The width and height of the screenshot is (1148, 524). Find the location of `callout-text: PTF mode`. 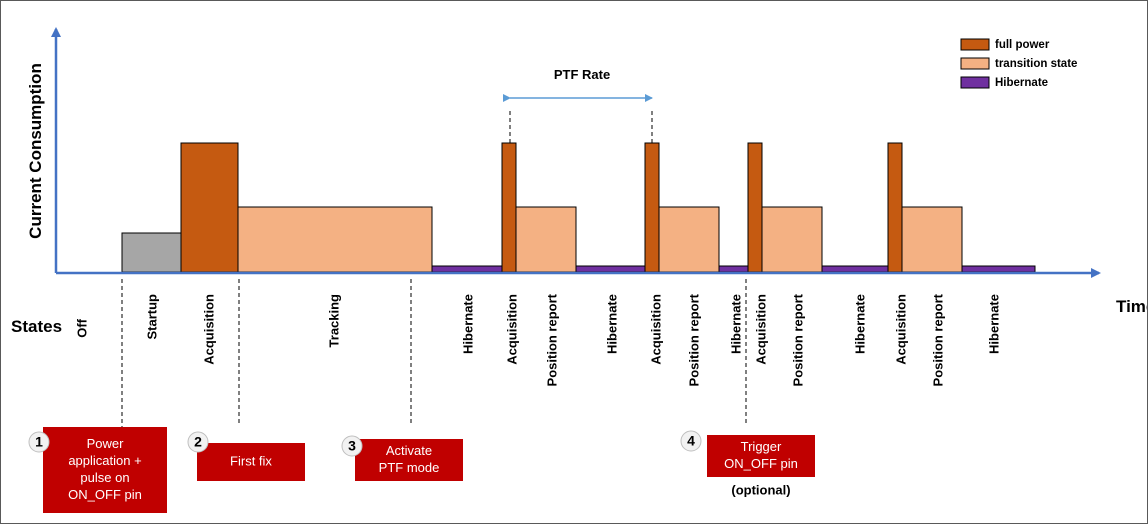

callout-text: PTF mode is located at coordinates (409, 467).